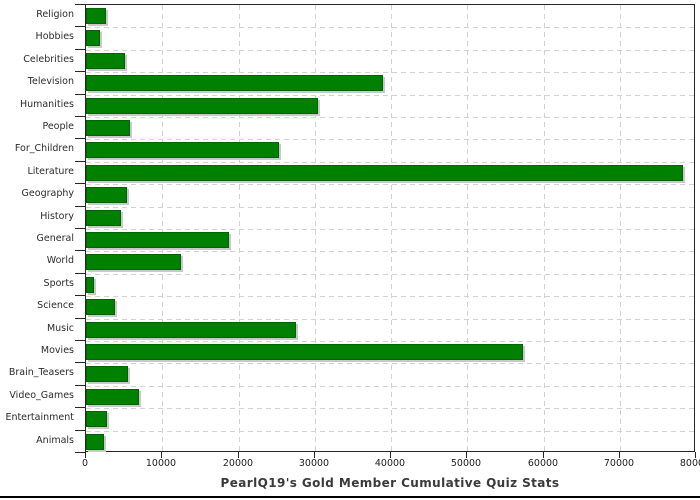 This screenshot has width=700, height=500. What do you see at coordinates (103, 218) in the screenshot?
I see `bar-history` at bounding box center [103, 218].